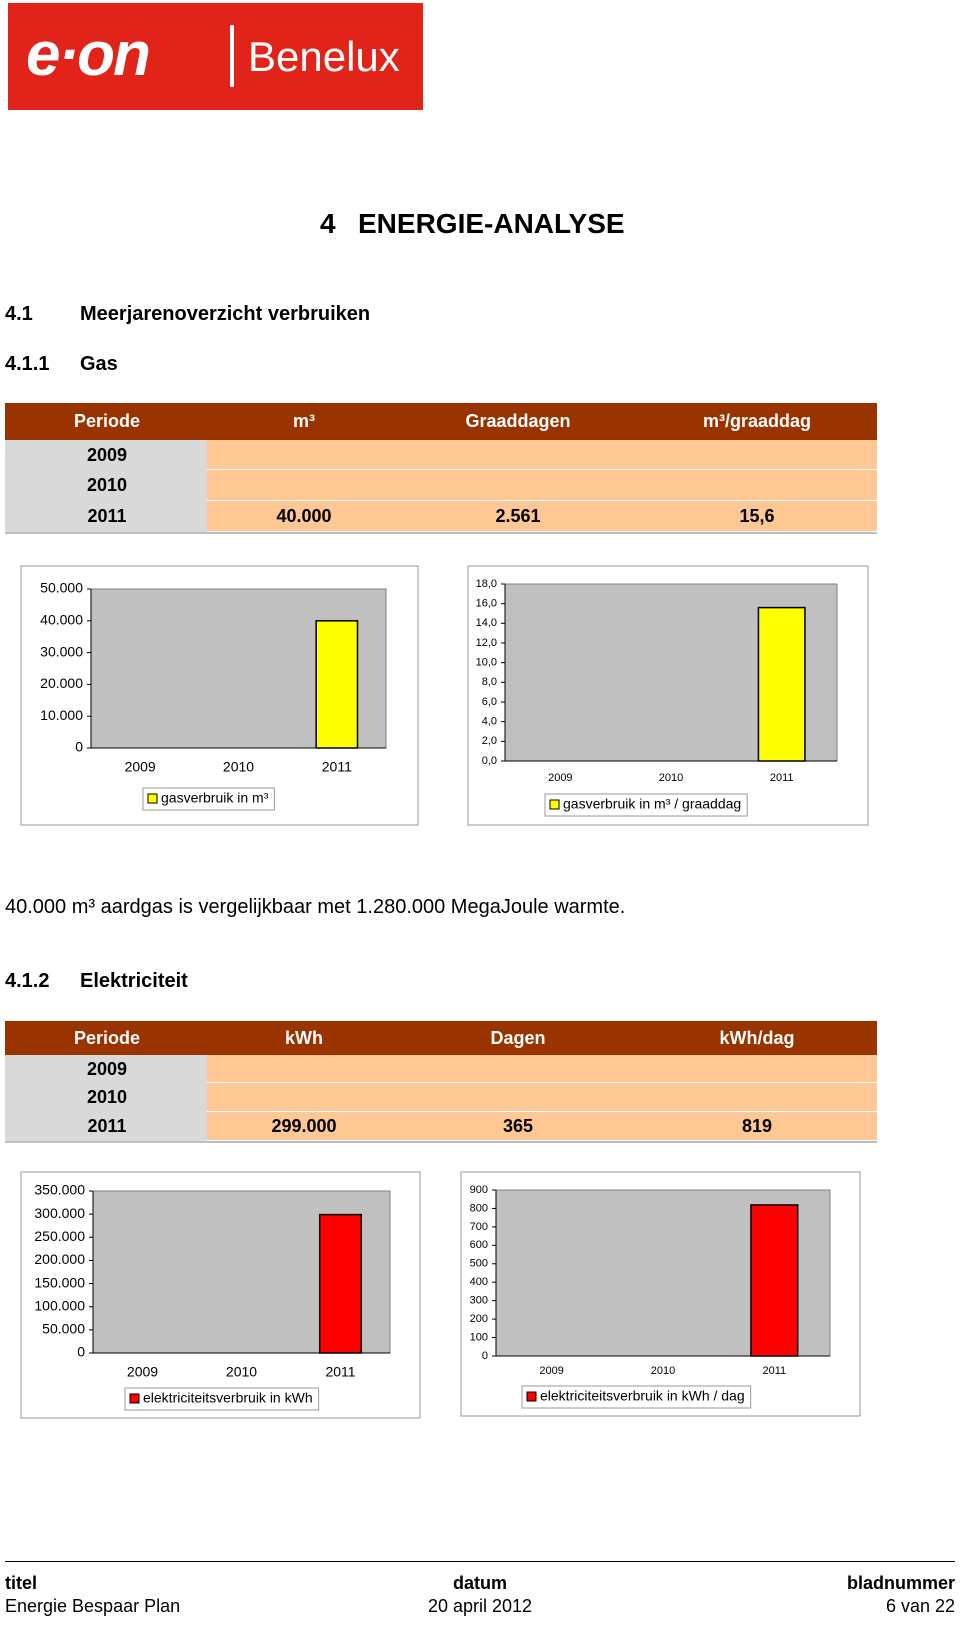 The width and height of the screenshot is (960, 1625). What do you see at coordinates (324, 56) in the screenshot?
I see `logo-region: Benelux` at bounding box center [324, 56].